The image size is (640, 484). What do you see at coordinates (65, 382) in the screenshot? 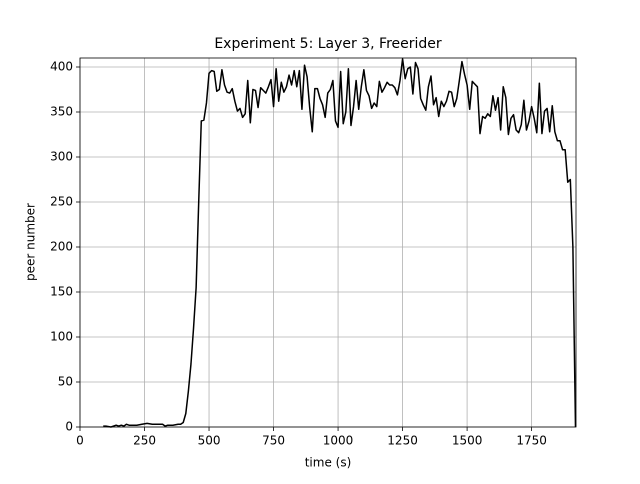
I see `y-tick-label: 50` at bounding box center [65, 382].